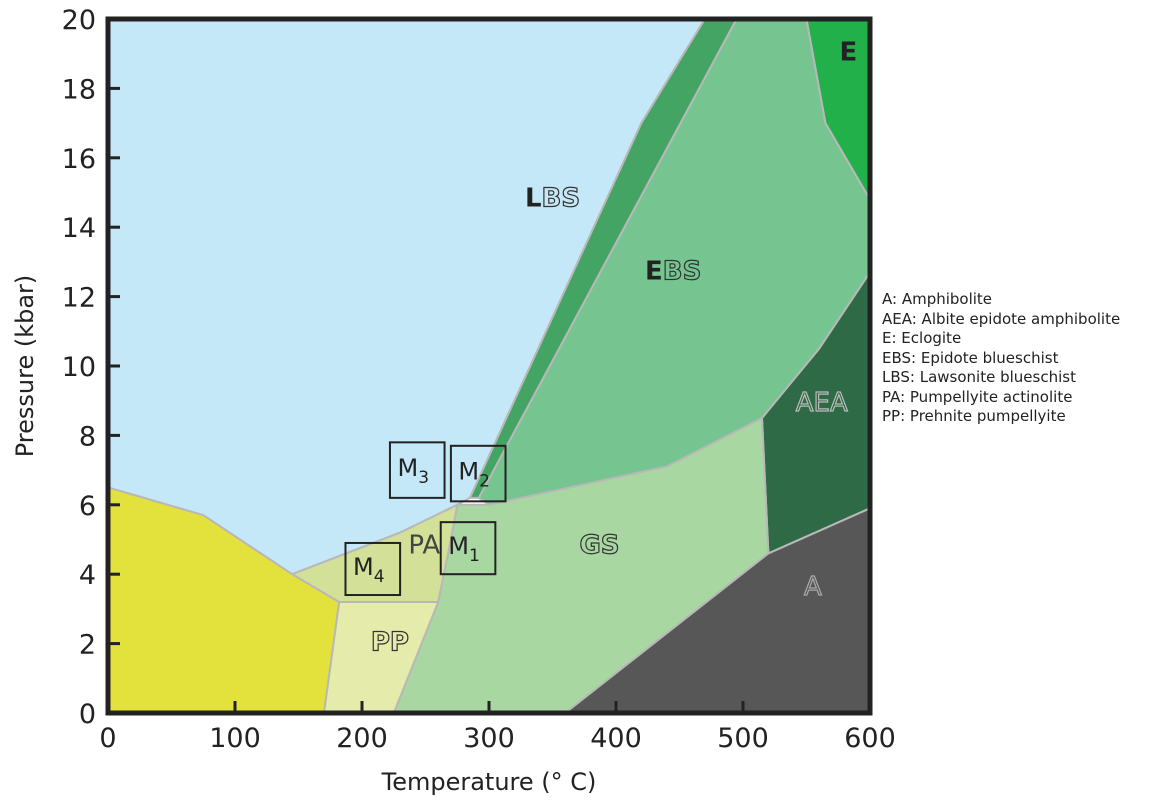 This screenshot has width=1151, height=802. What do you see at coordinates (922, 338) in the screenshot?
I see `legend-item-e: E: Eclogite` at bounding box center [922, 338].